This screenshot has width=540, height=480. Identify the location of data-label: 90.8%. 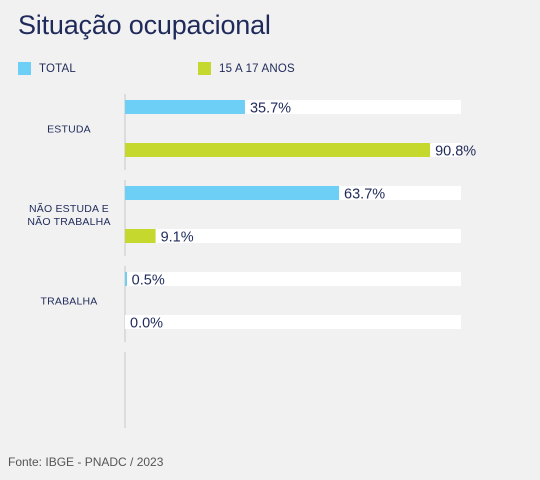
(455, 152).